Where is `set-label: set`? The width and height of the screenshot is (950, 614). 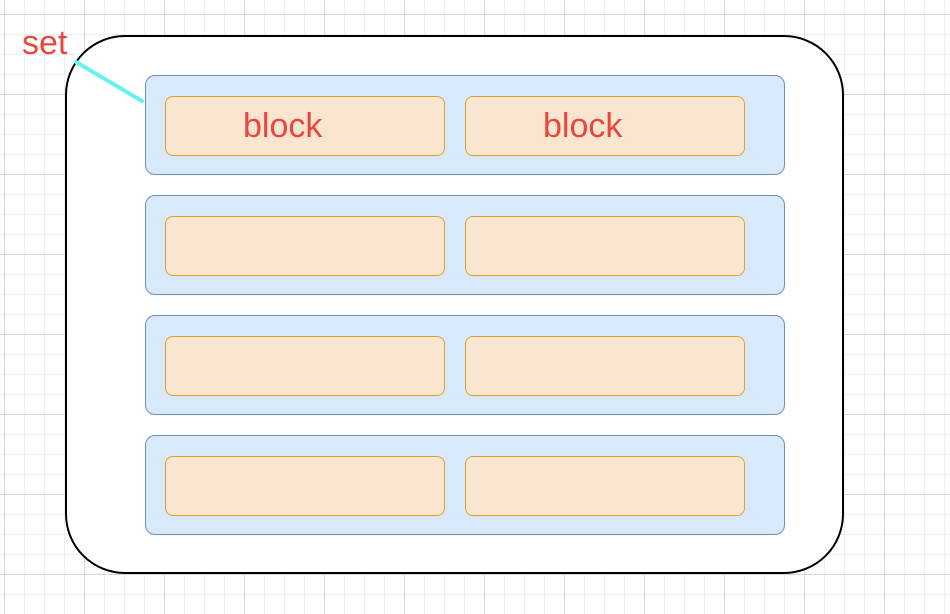
set-label: set is located at coordinates (45, 43).